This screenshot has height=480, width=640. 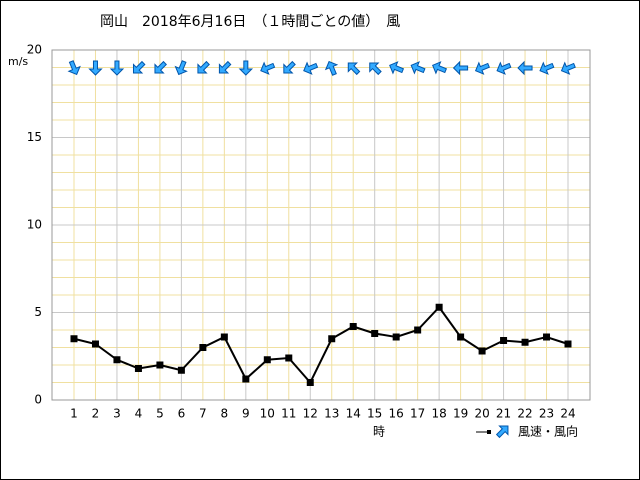 I want to click on x-tick-label: 14, so click(x=353, y=414).